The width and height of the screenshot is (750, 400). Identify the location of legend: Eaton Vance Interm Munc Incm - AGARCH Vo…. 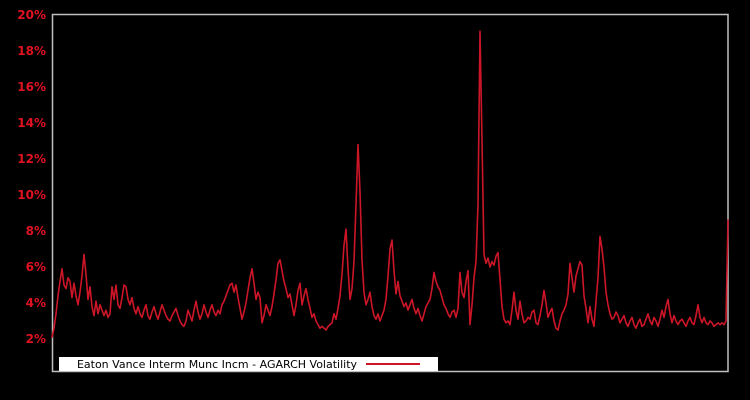
(248, 364).